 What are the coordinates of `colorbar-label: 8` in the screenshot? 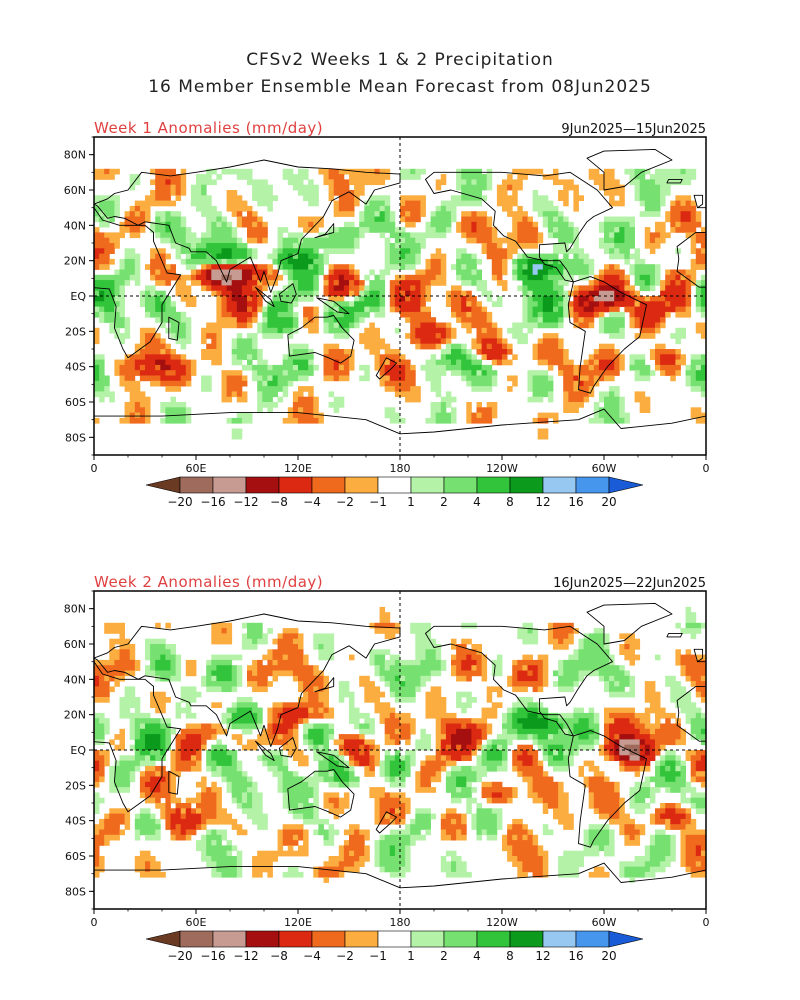 It's located at (510, 956).